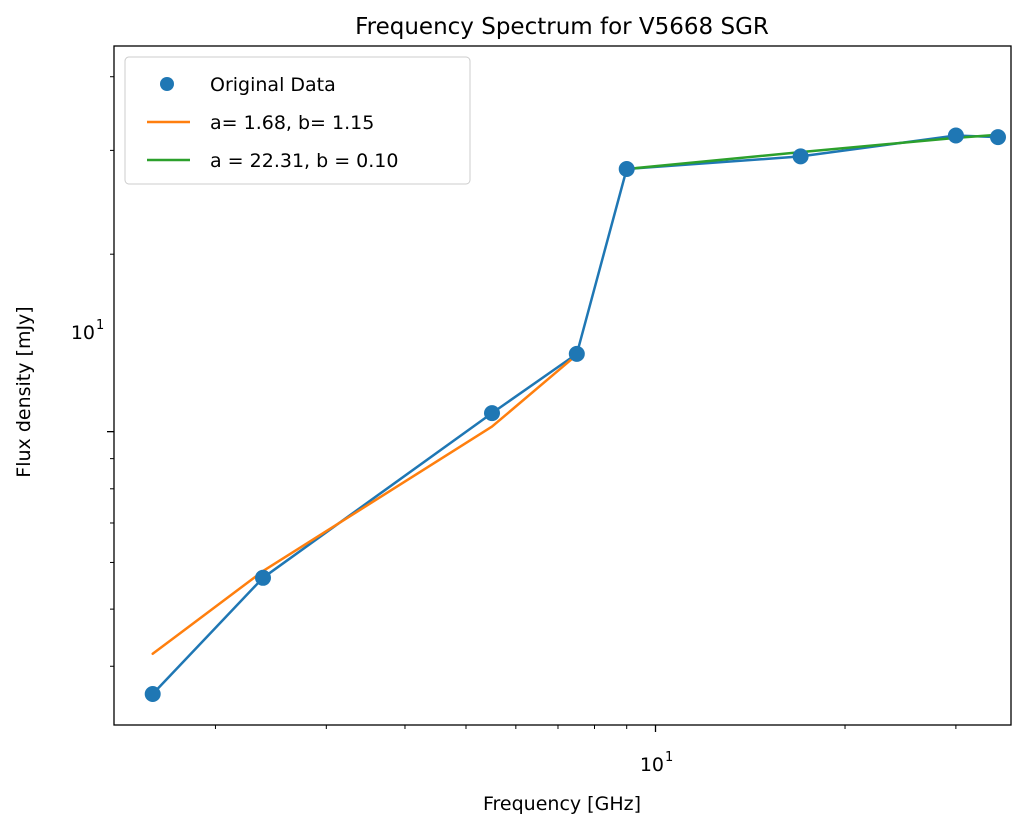 The width and height of the screenshot is (1013, 820). Describe the element at coordinates (669, 757) in the screenshot. I see `x-tick-label-exp: 1` at that location.